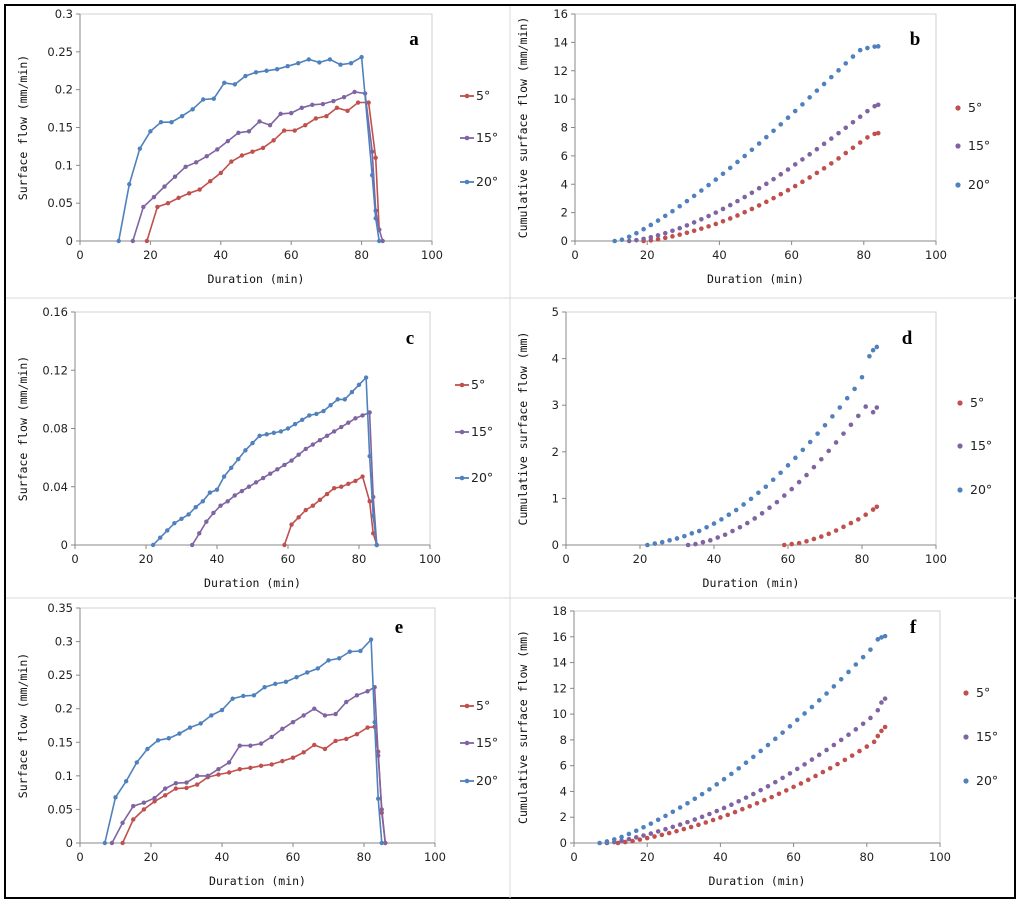 This screenshot has height=905, width=1024. What do you see at coordinates (60, 608) in the screenshot?
I see `y-tick-label: 0.35` at bounding box center [60, 608].